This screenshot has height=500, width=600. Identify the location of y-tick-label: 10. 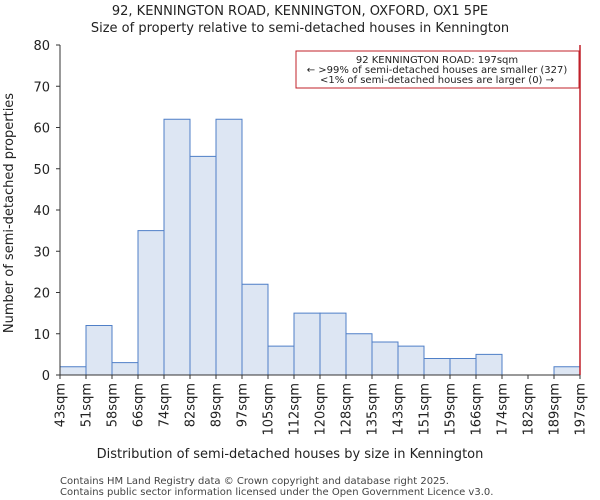
(41, 335).